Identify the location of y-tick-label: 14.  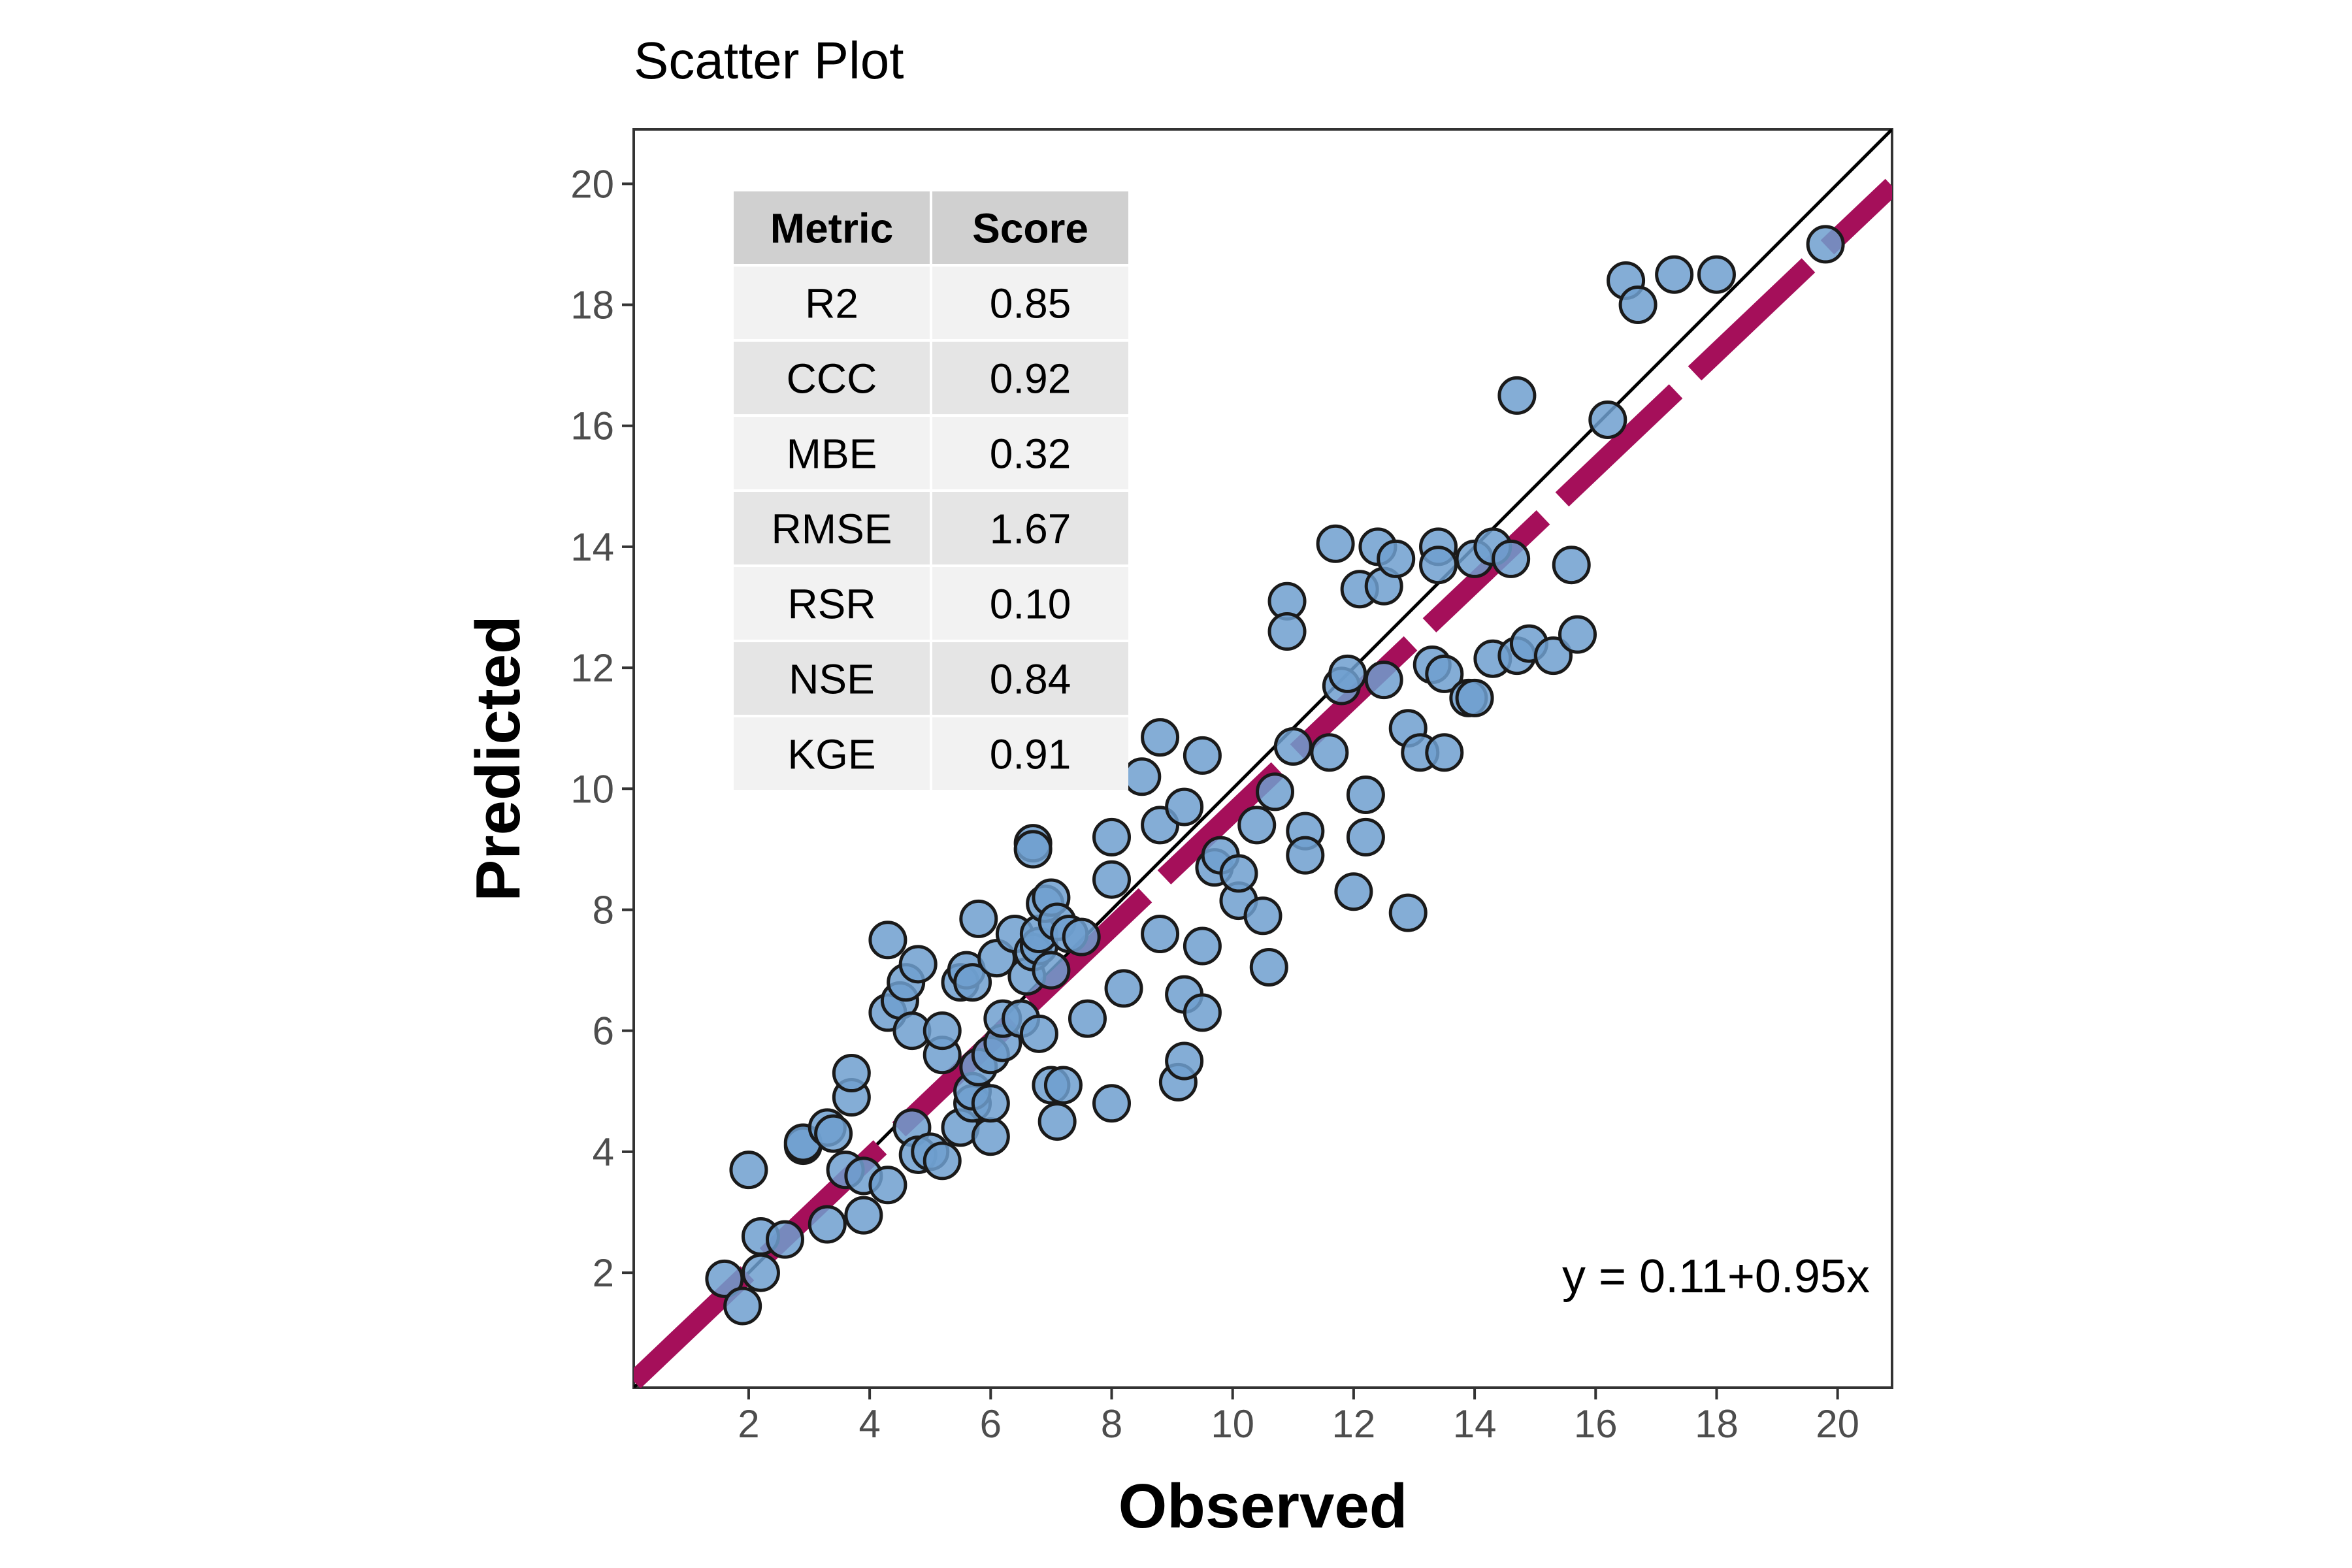
(592, 547).